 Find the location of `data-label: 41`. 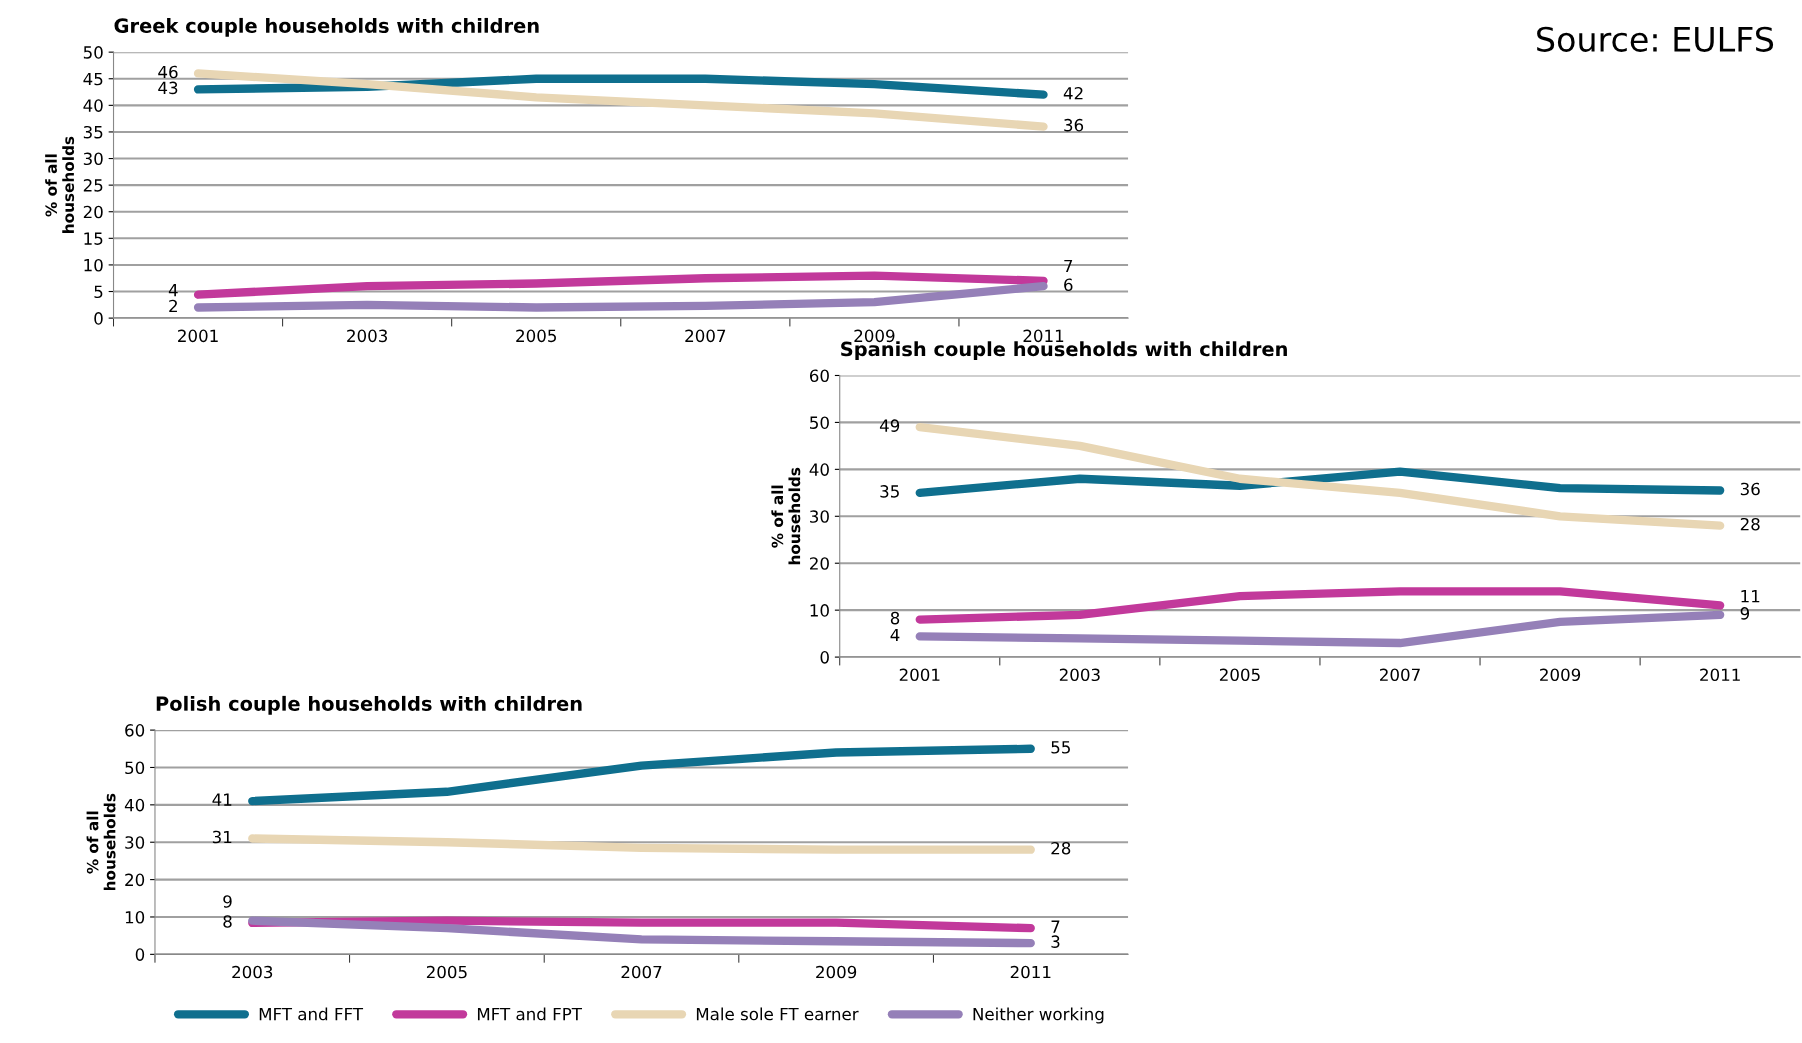

data-label: 41 is located at coordinates (222, 799).